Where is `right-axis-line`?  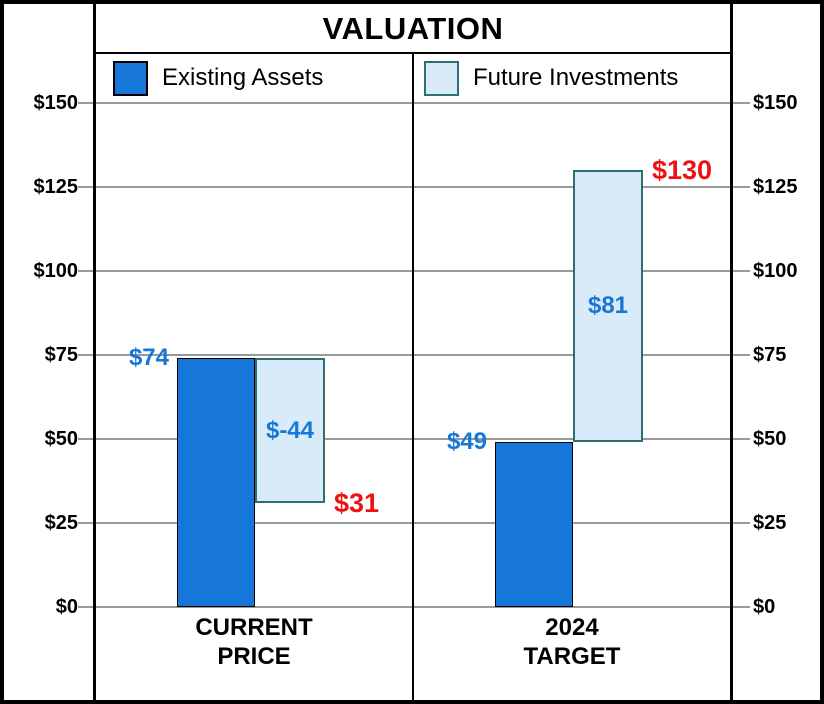
right-axis-line is located at coordinates (731, 352).